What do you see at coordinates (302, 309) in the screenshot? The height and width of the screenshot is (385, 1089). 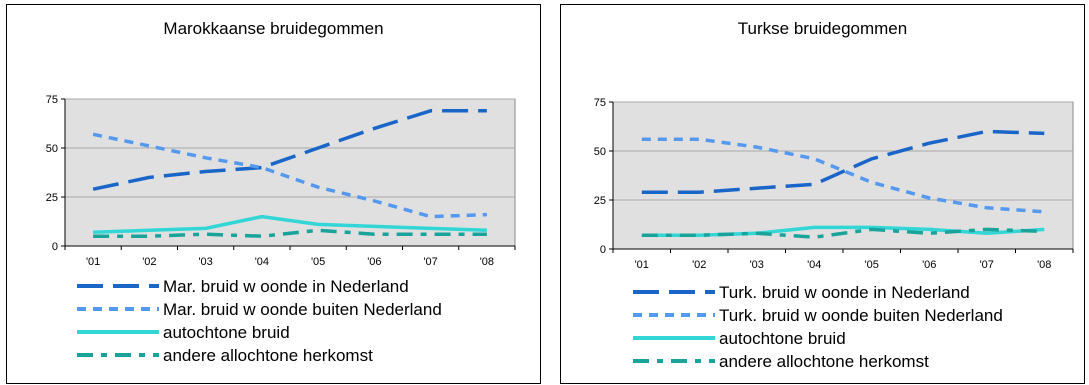 I see `legend-label: Mar. bruid w oonde buiten Nederland` at bounding box center [302, 309].